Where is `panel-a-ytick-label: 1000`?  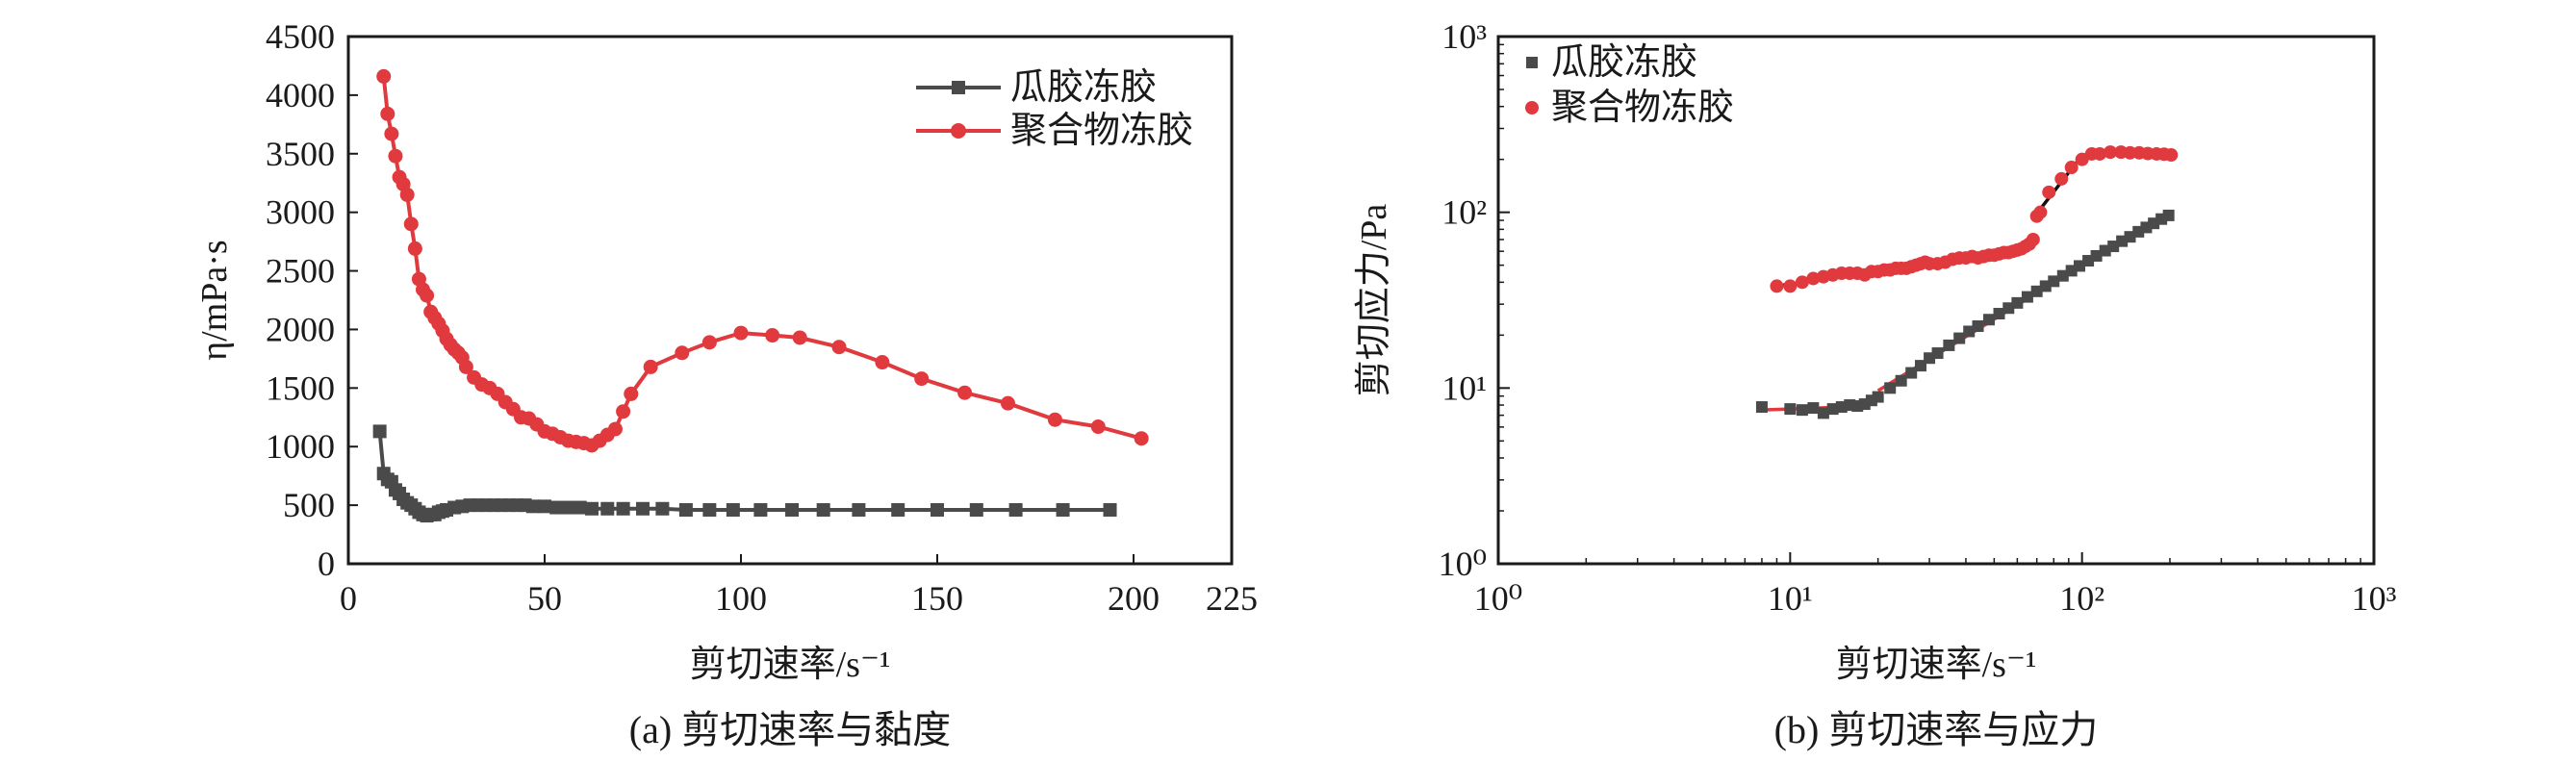
panel-a-ytick-label: 1000 is located at coordinates (300, 446).